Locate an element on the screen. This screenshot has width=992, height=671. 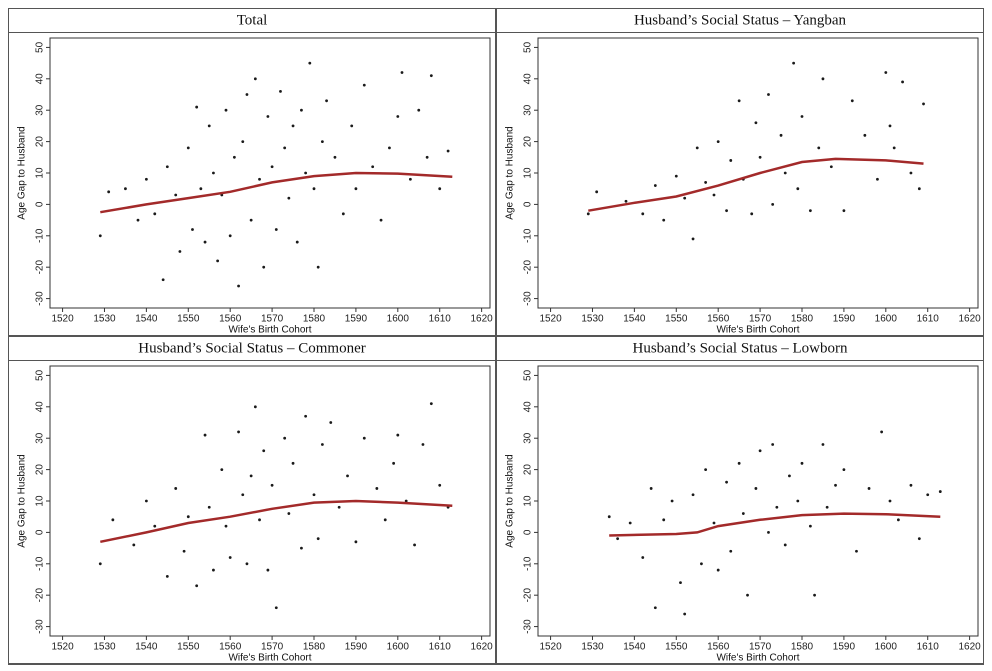
panel-title: Husband’s Social Status – Yangban is located at coordinates (740, 20).